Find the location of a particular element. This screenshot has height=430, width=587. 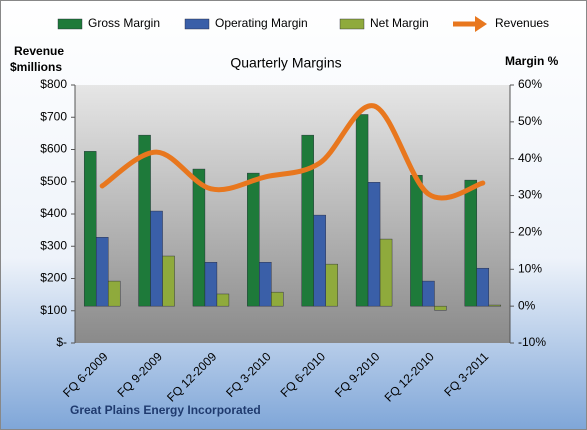

y2-tick-label: 40% is located at coordinates (530, 158).